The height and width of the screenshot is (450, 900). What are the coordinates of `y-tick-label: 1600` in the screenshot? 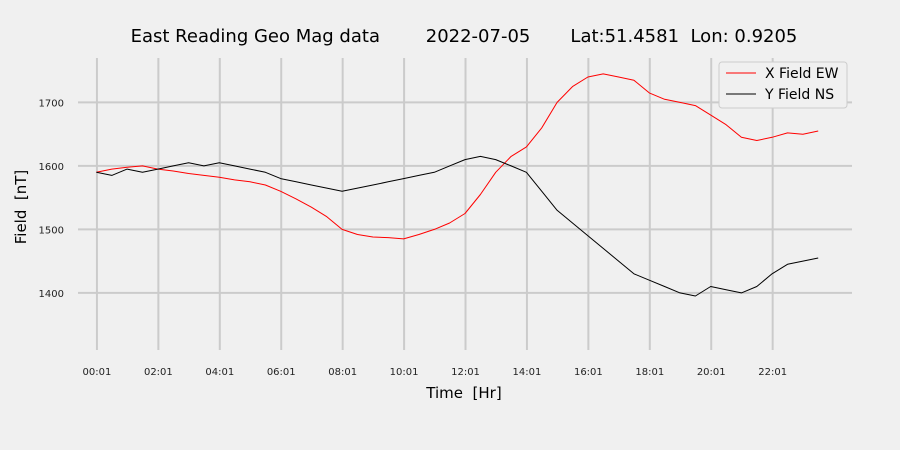 It's located at (51, 167).